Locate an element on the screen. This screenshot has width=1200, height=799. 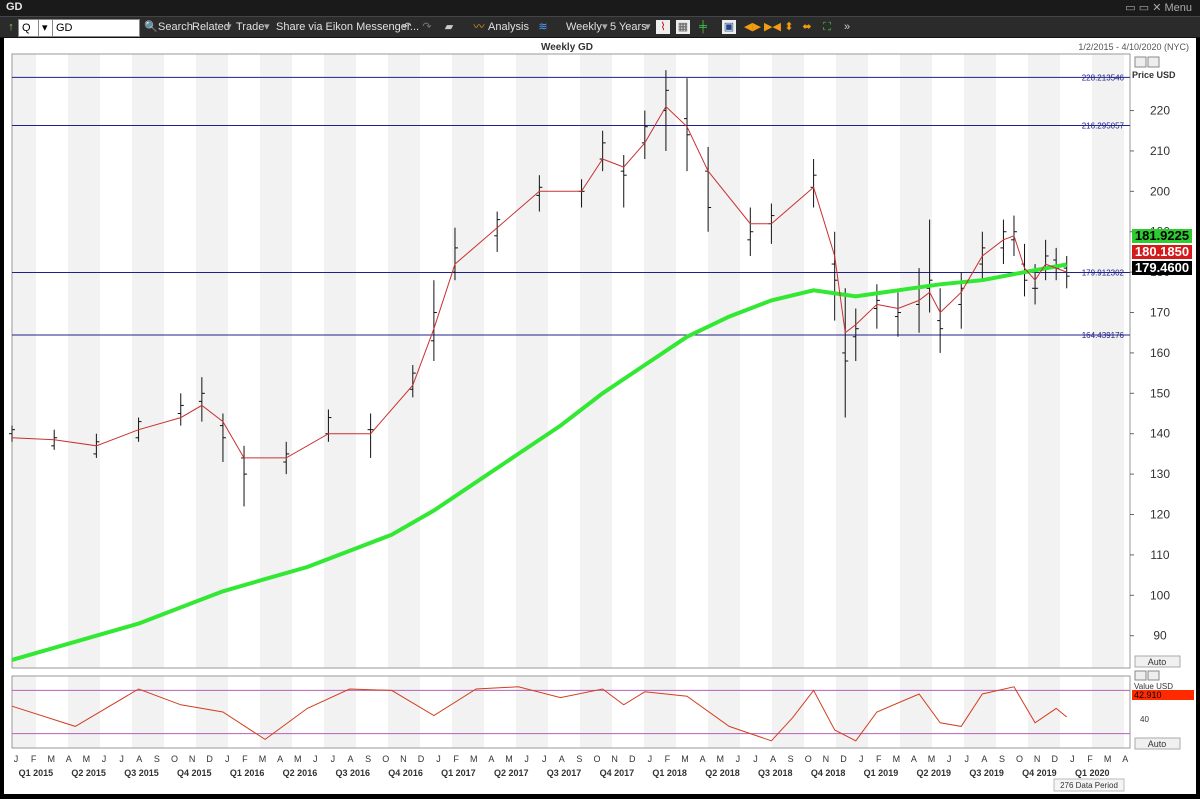
symbol-input: GD is located at coordinates (96, 28).